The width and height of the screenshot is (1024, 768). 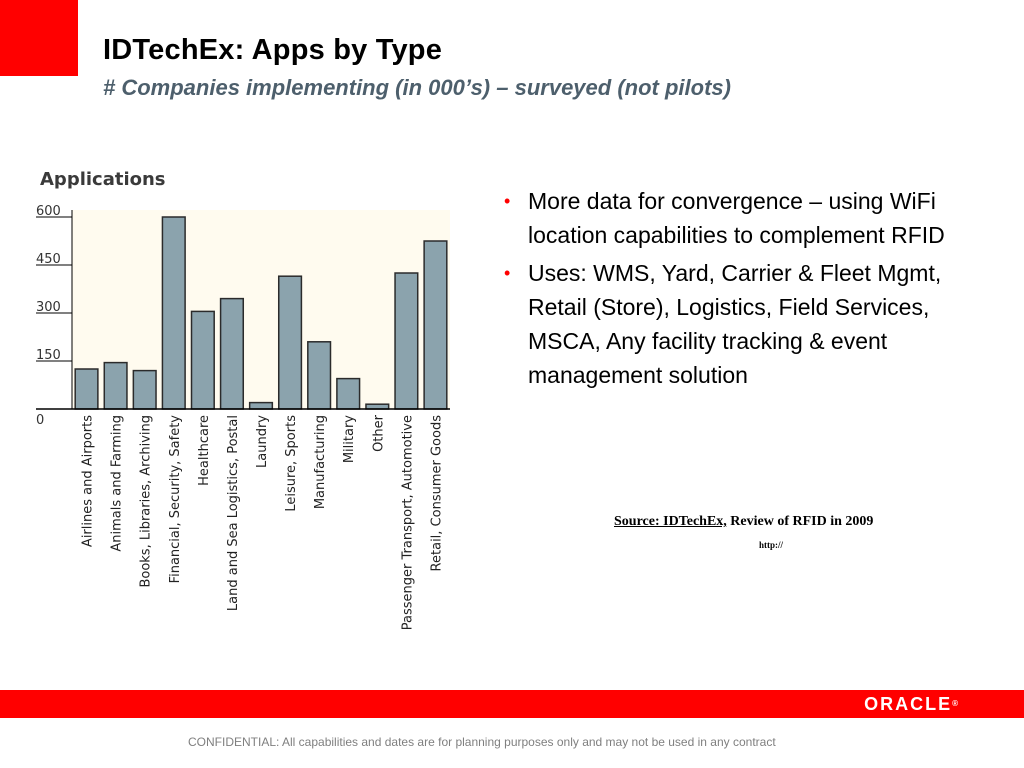 I want to click on x-category-label: Animals and Farming, so click(x=117, y=483).